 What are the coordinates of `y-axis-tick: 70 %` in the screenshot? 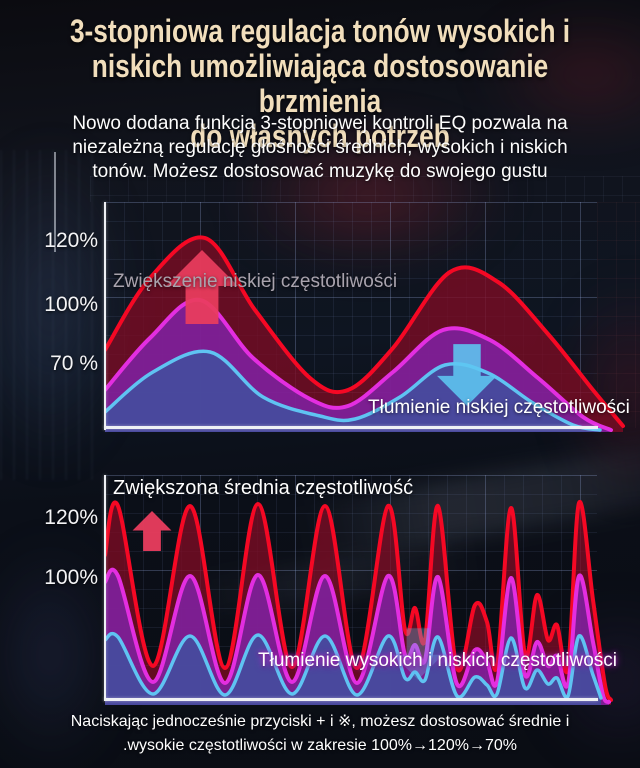 It's located at (74, 363).